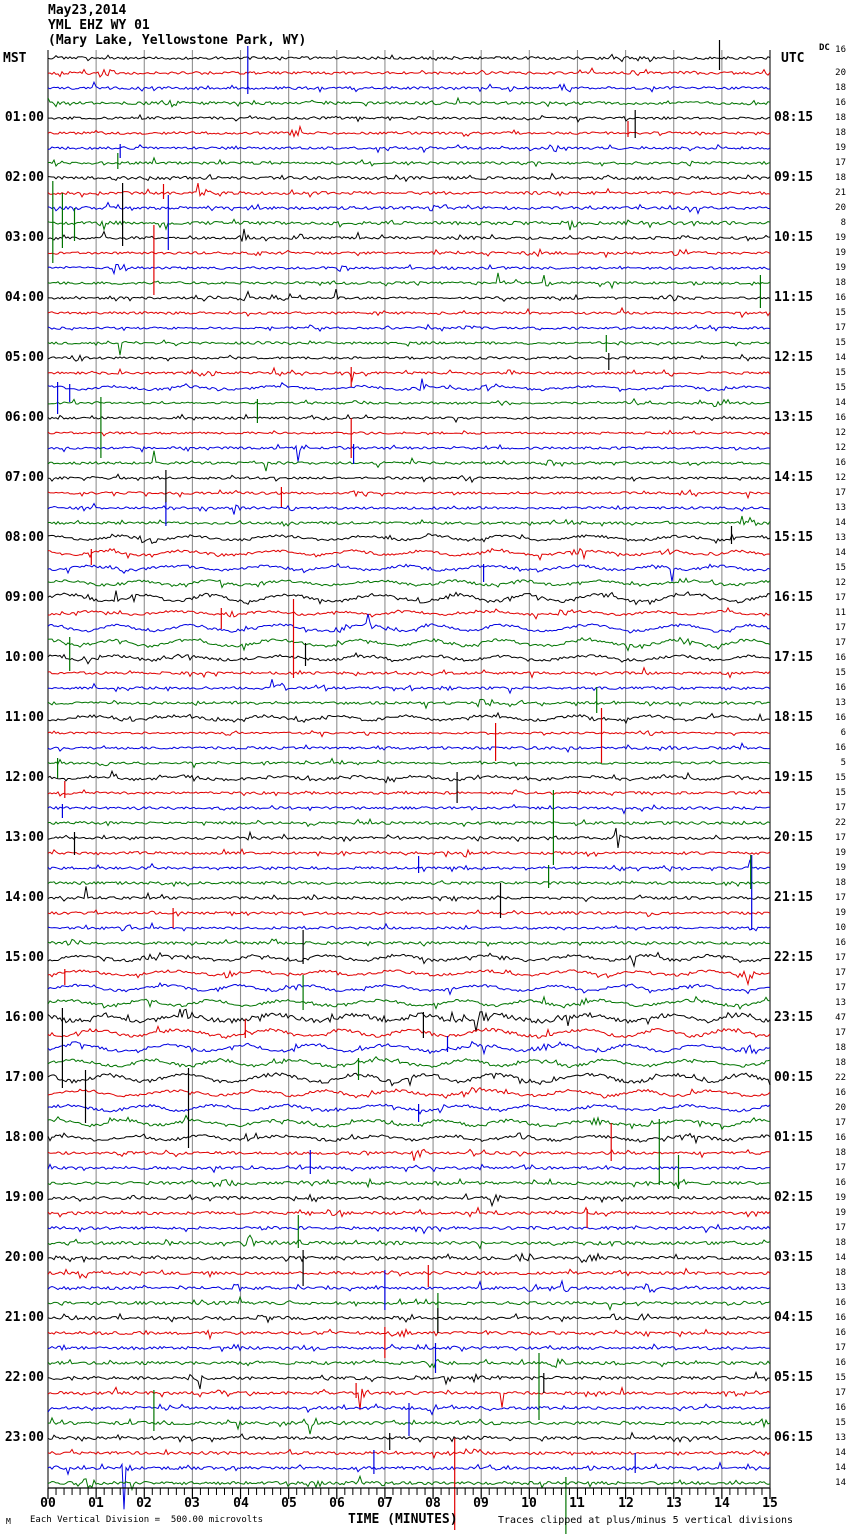  What do you see at coordinates (192, 1503) in the screenshot?
I see `x-tick-label: 03` at bounding box center [192, 1503].